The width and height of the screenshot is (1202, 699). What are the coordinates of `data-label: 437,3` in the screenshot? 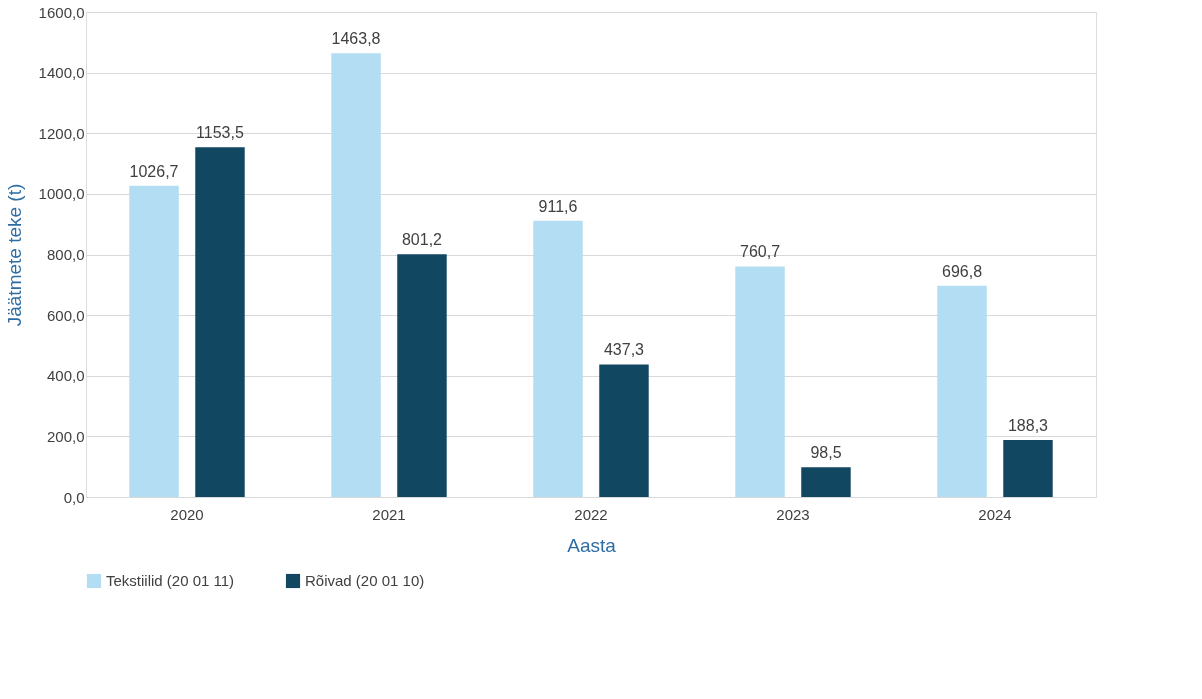 It's located at (624, 350).